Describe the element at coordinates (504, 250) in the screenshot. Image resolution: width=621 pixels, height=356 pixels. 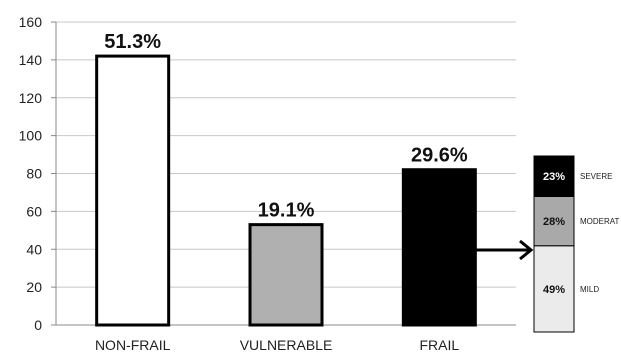
I see `breakdown-arrow` at that location.